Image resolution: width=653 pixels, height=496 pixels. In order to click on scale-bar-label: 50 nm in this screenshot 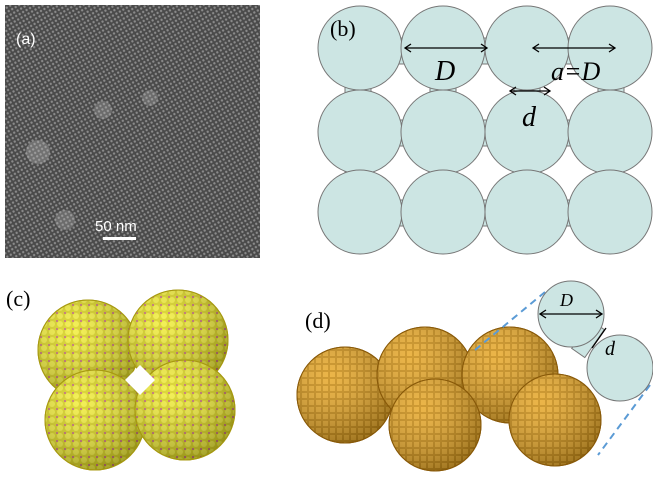, I will do `click(116, 226)`.